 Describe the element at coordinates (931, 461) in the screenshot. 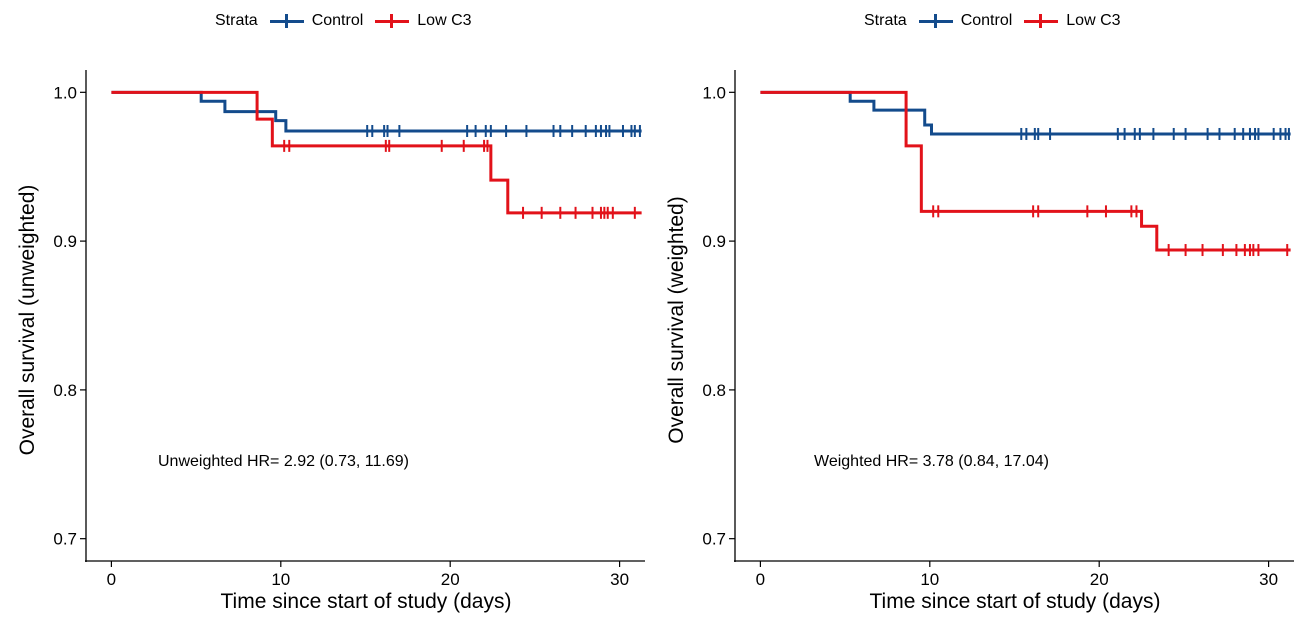

I see `hr-annotation: Weighted HR= 3.78 (0.84, 17.04)` at that location.